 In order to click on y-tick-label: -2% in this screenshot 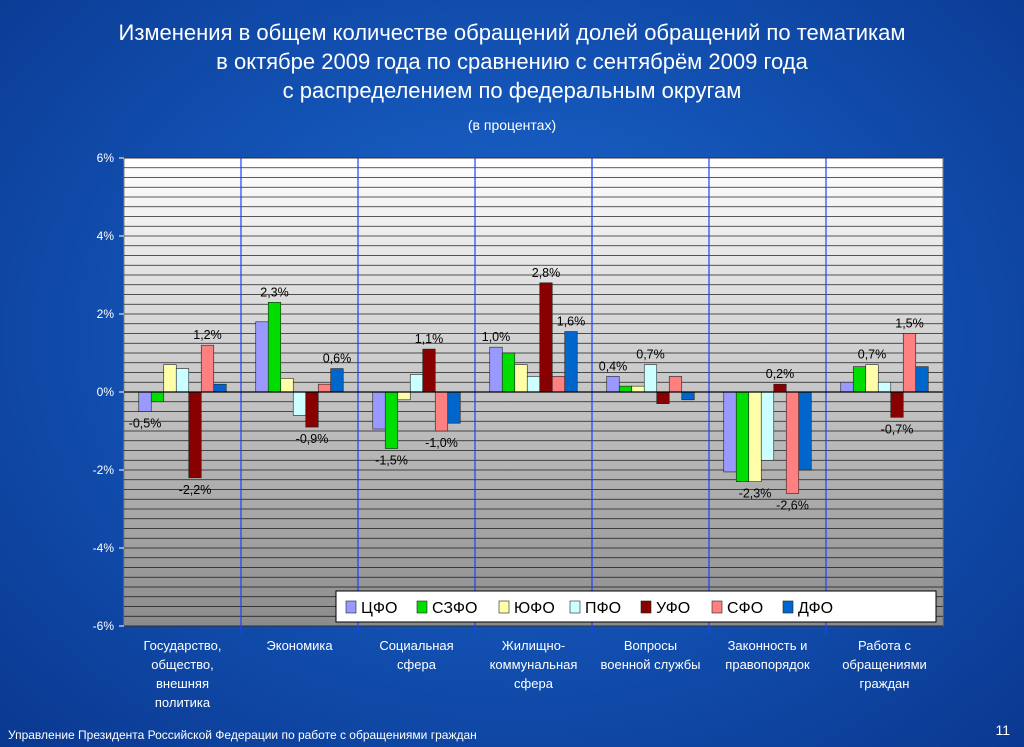, I will do `click(104, 470)`.